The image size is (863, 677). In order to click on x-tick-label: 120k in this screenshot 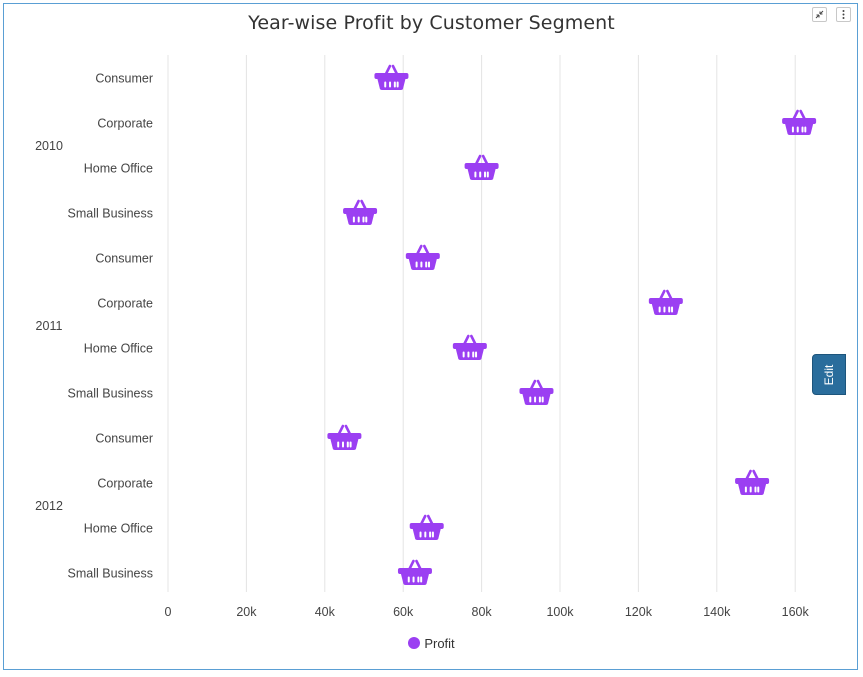, I will do `click(639, 612)`.